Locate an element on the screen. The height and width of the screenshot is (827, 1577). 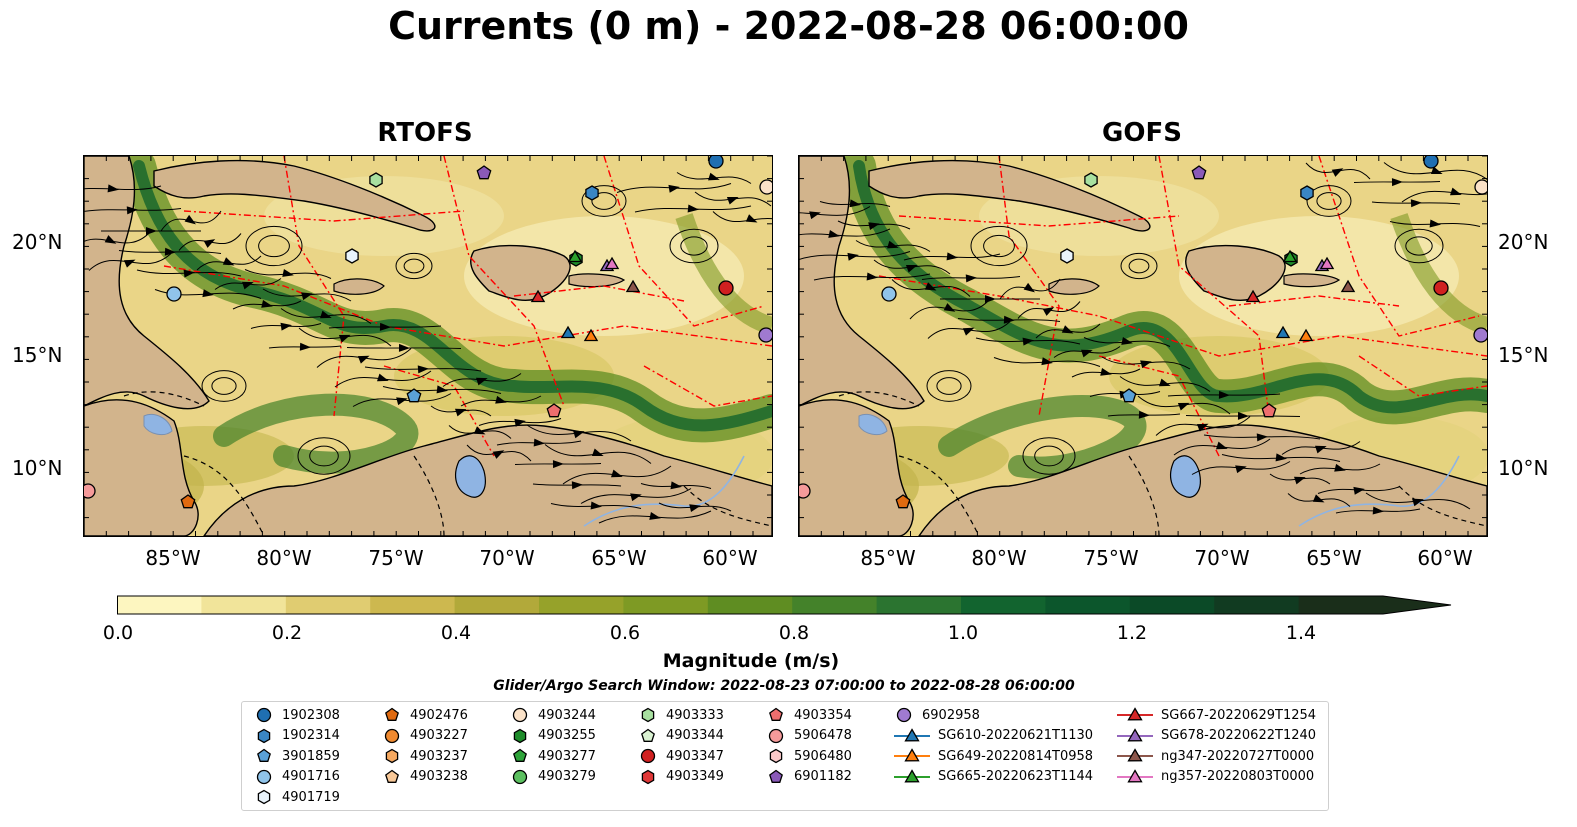
legend-item: SG678-20220622T1240 is located at coordinates (1216, 736).